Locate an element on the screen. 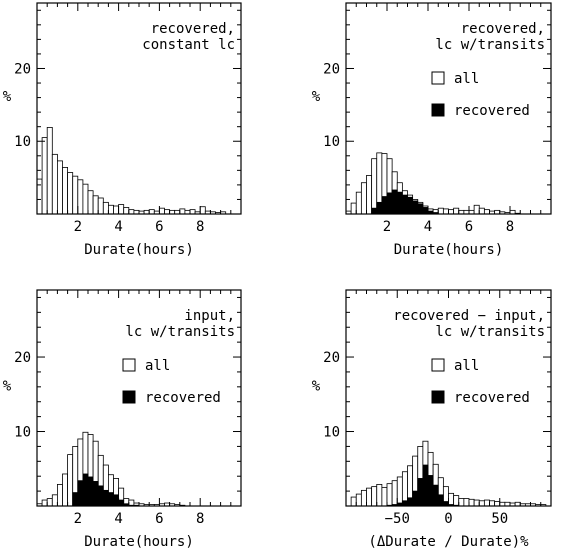 This screenshot has height=552, width=563. panel-annotation: input, is located at coordinates (209, 316).